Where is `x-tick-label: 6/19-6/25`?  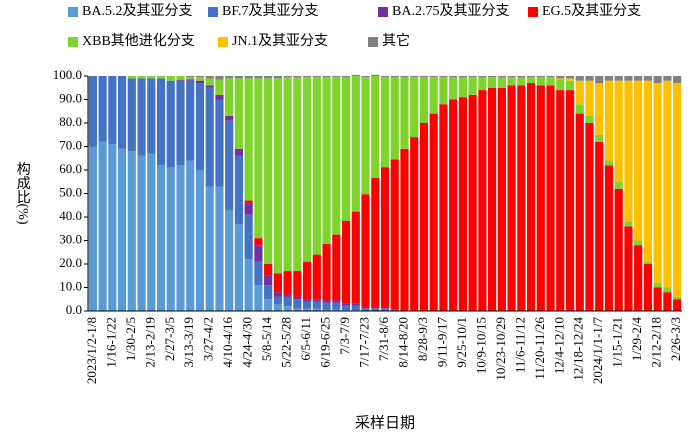 x-tick-label: 6/19-6/25 is located at coordinates (325, 342).